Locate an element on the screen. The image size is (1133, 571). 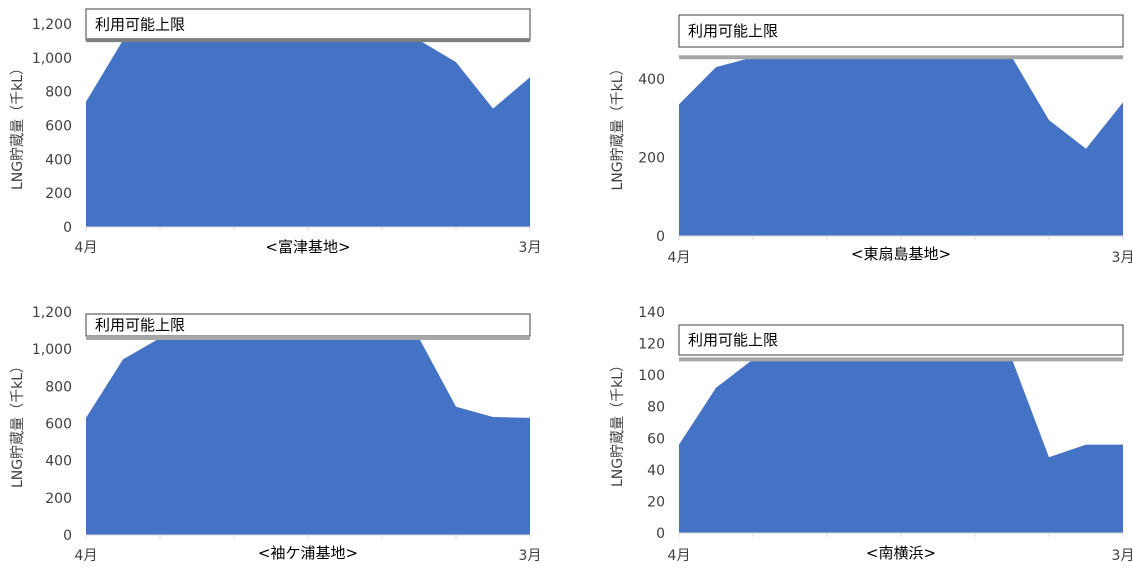
y-tick-label: 40 is located at coordinates (656, 471).